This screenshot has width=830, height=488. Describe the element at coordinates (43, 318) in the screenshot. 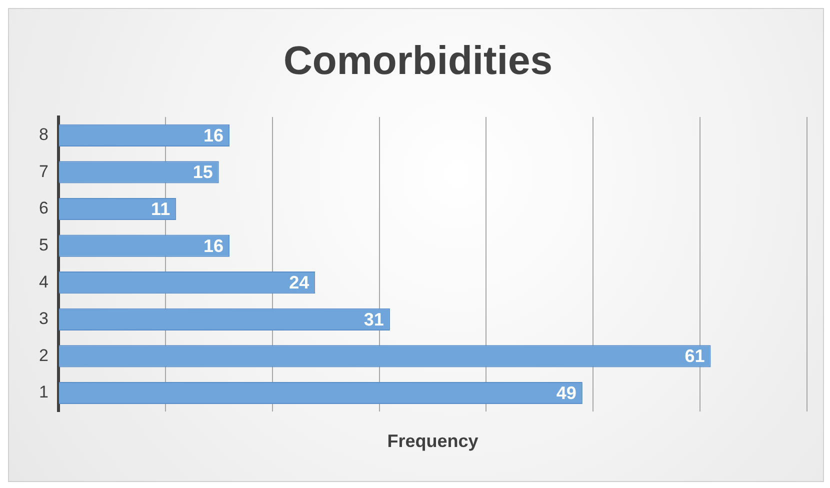

I see `y-tick-label: 3` at that location.